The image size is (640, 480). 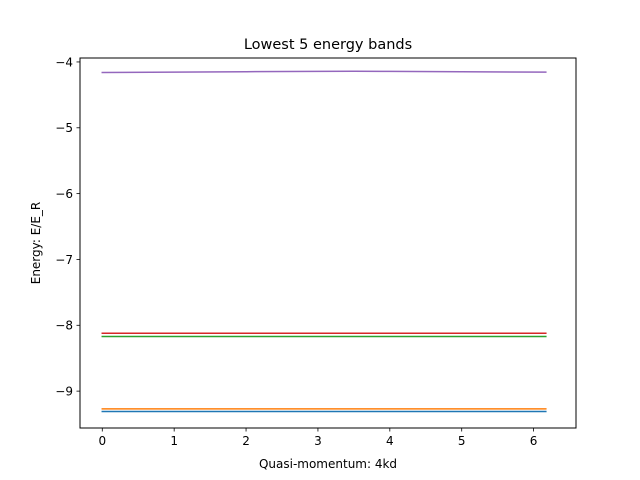 I want to click on y-tick-label: −6, so click(x=64, y=194).